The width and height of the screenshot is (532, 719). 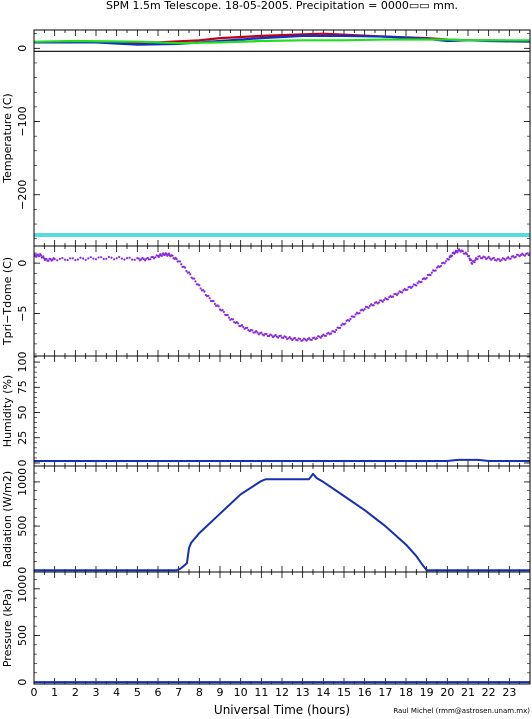 I want to click on radiation-frame, so click(x=282, y=519).